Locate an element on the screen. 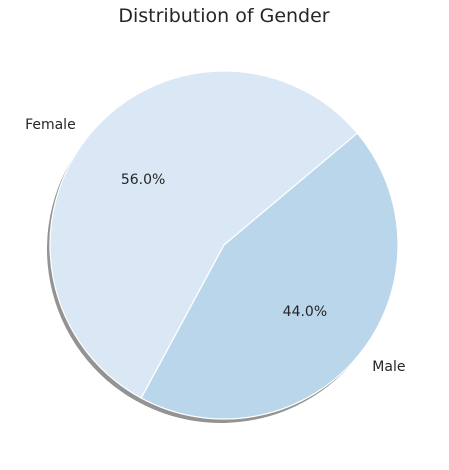 Image resolution: width=449 pixels, height=470 pixels. percent-label-male: 44.0% is located at coordinates (305, 312).